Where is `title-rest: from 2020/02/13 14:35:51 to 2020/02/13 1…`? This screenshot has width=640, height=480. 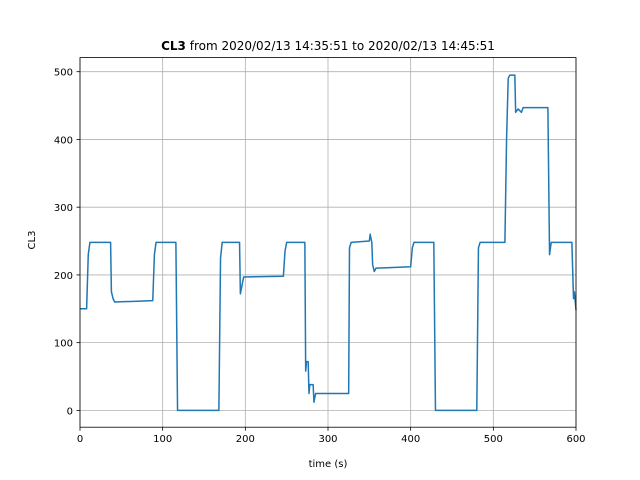
title-rest: from 2020/02/13 14:35:51 to 2020/02/13 1… is located at coordinates (342, 46).